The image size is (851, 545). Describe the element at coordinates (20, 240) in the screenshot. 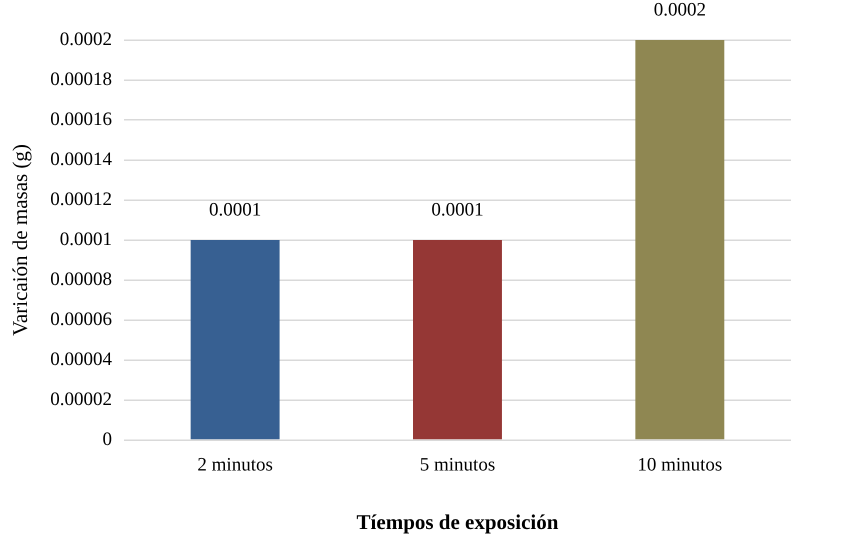

I see `y-axis-title: Varicaión de masas (g)` at that location.